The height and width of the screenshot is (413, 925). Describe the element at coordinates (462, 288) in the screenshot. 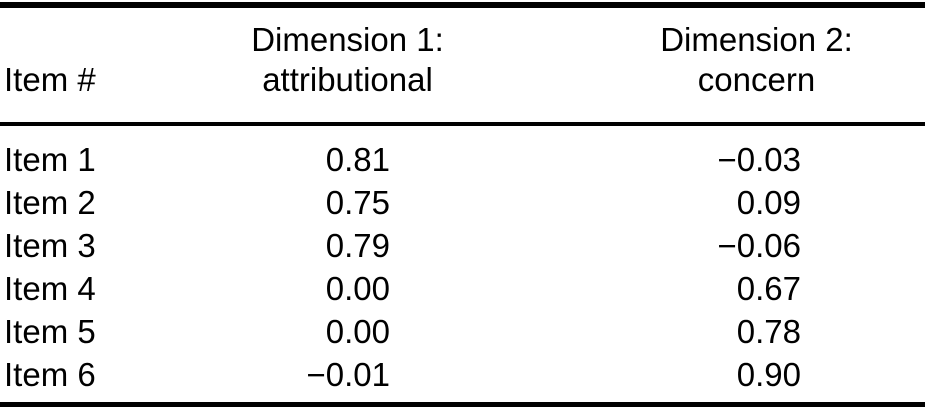

I see `table-row: Item 4 0.00 0.67` at that location.